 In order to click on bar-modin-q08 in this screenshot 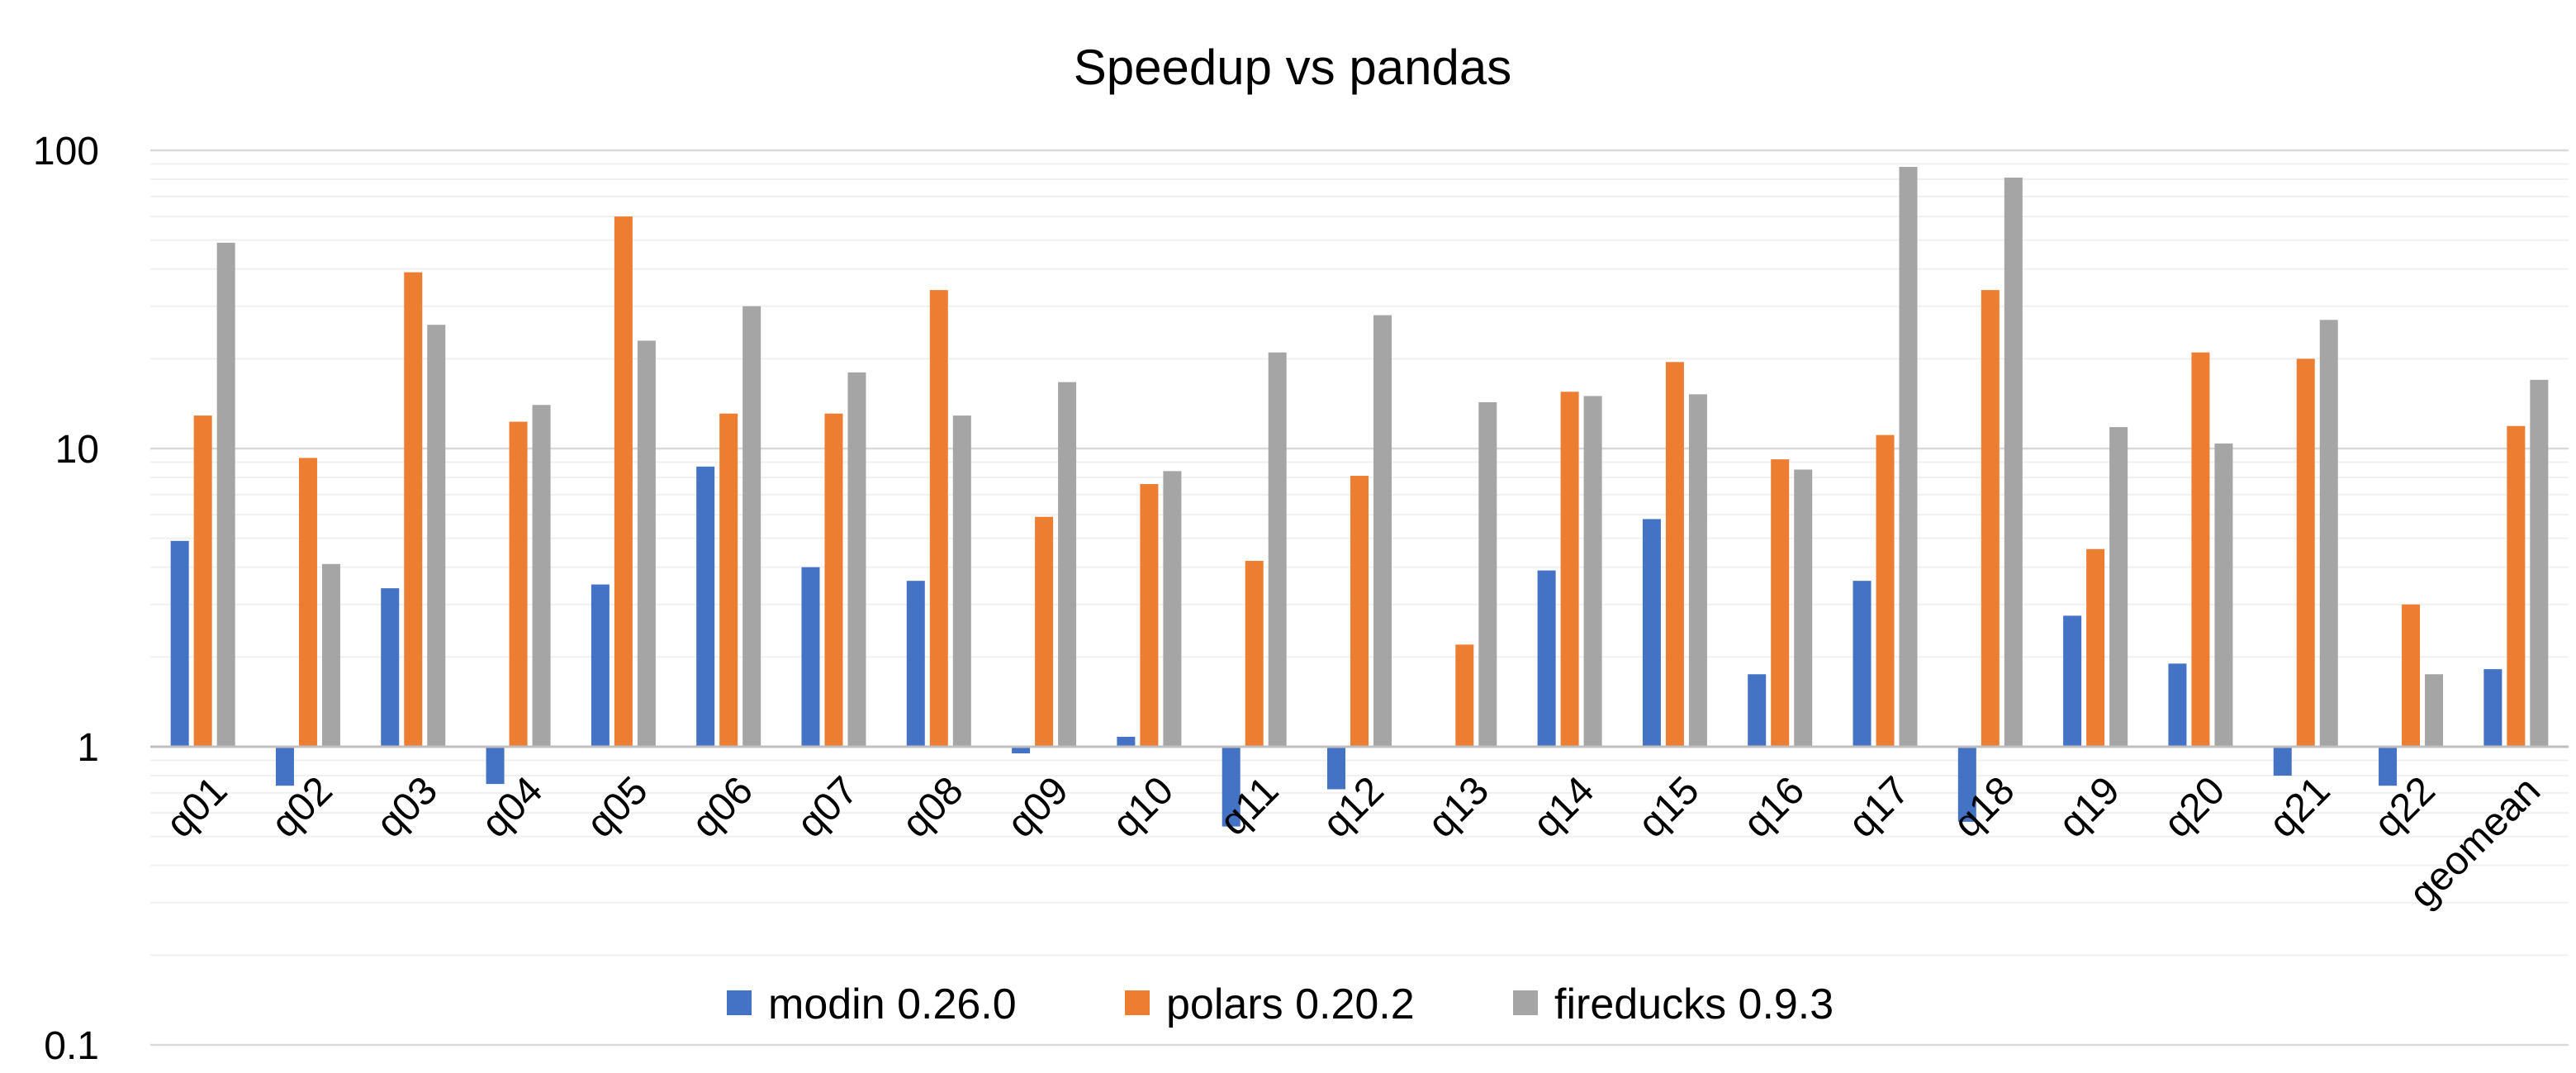, I will do `click(915, 664)`.